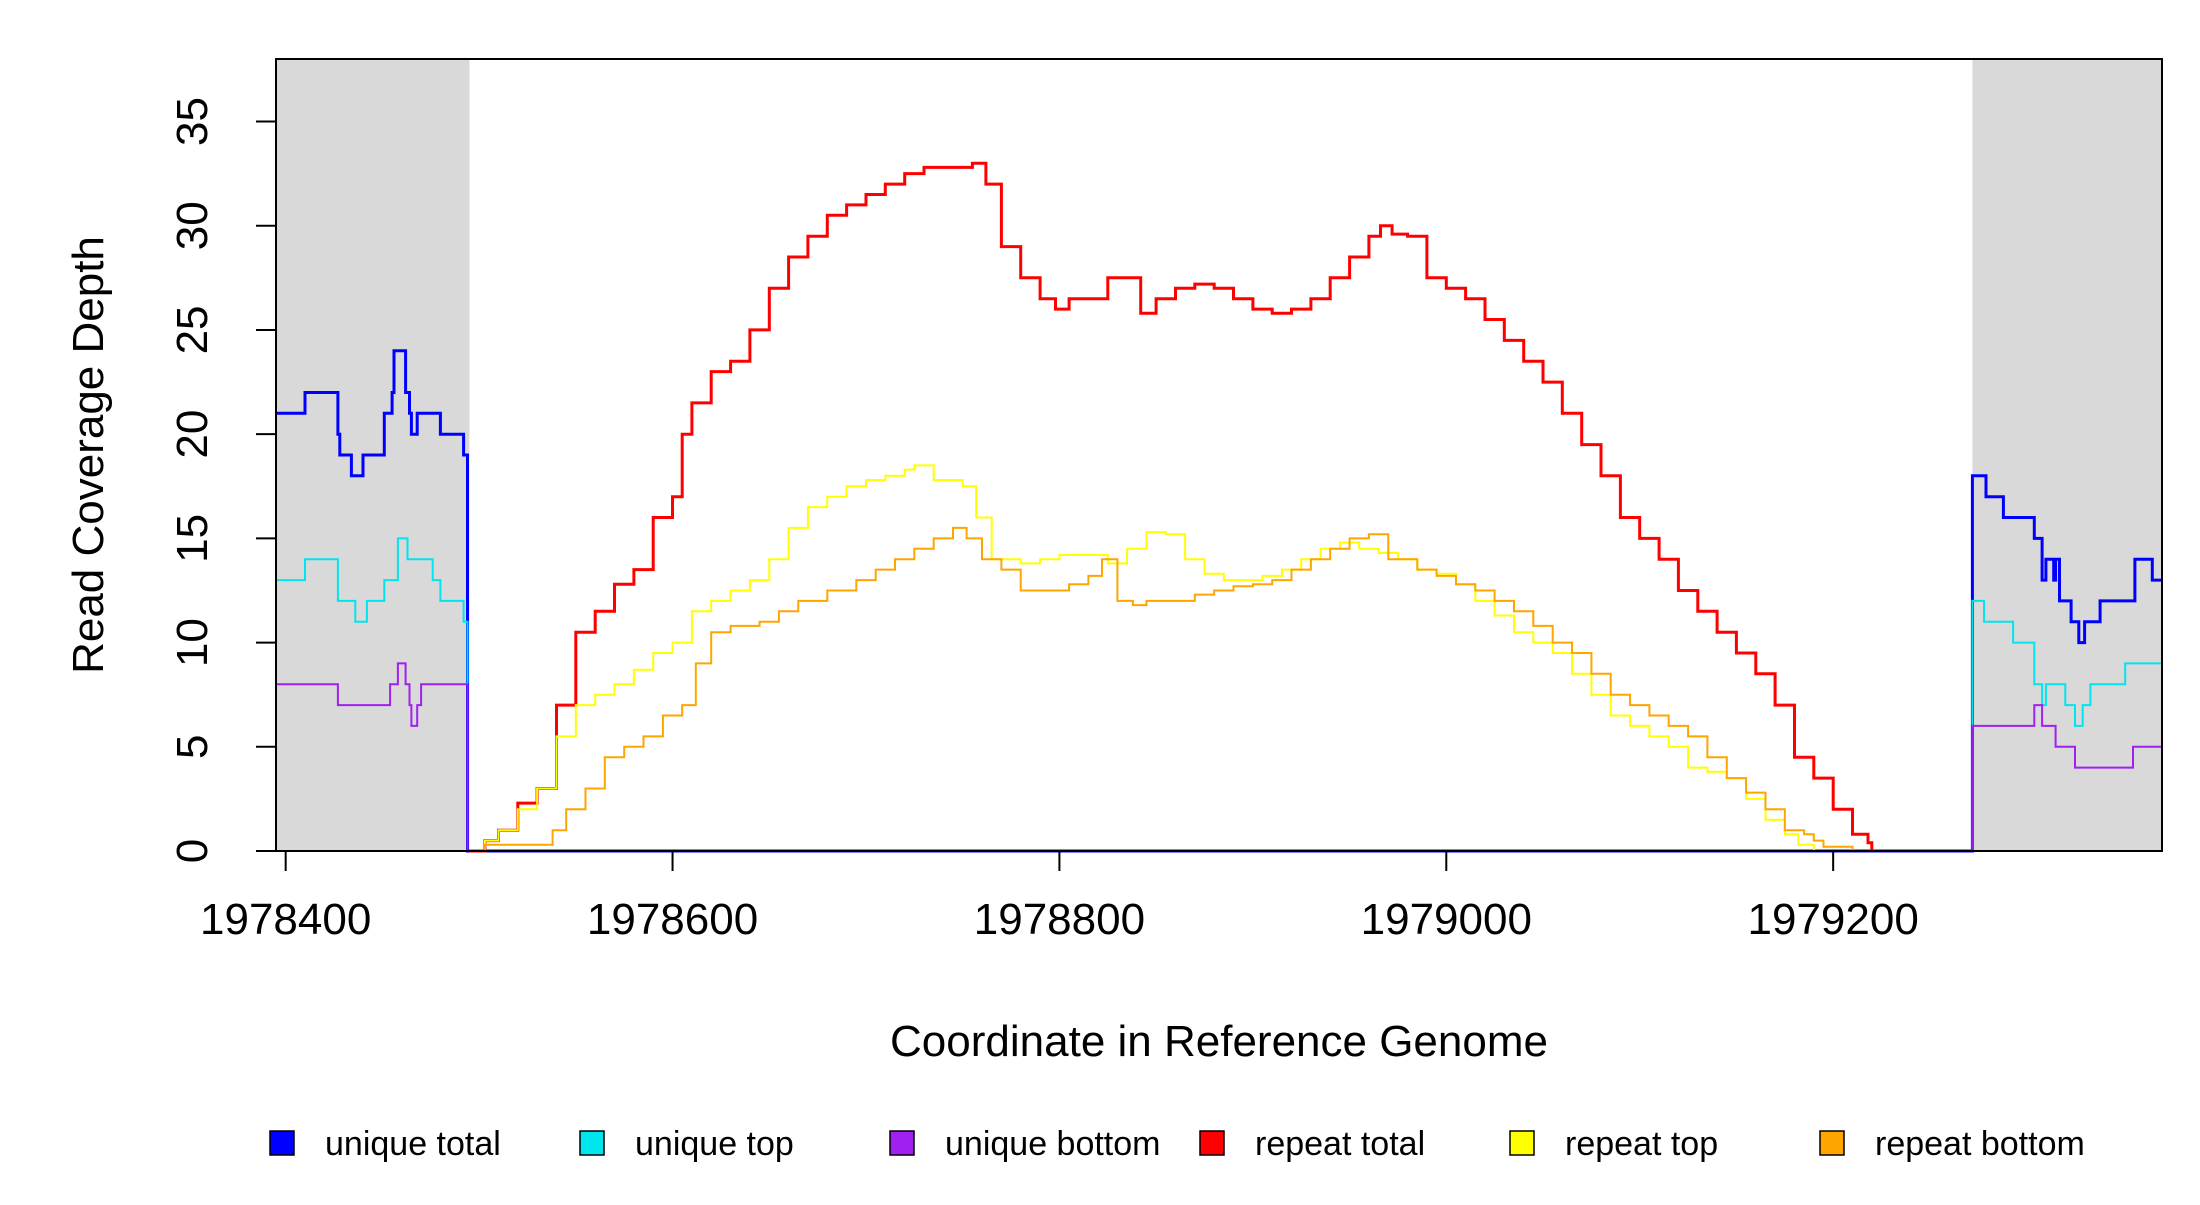 Image resolution: width=2200 pixels, height=1205 pixels. Describe the element at coordinates (1446, 919) in the screenshot. I see `x-tick-label-4: 1979000` at that location.